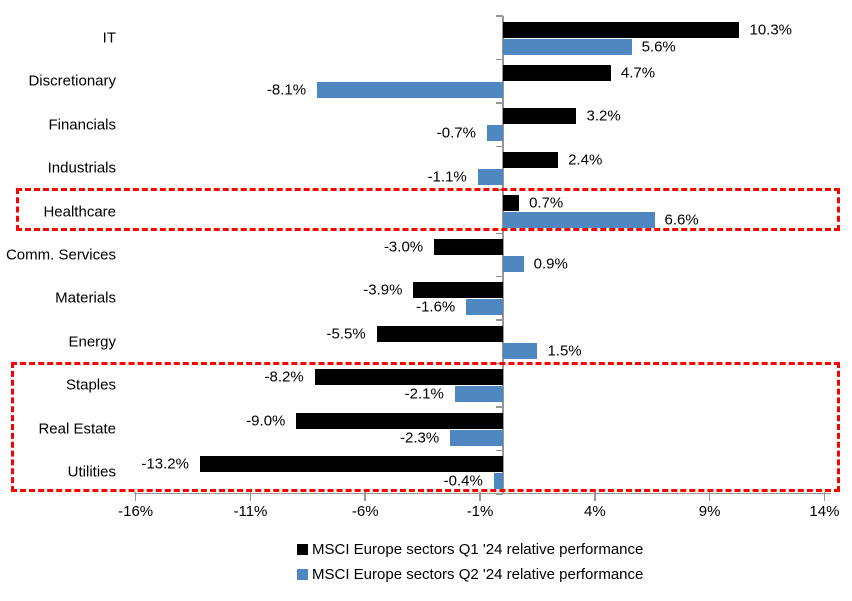 Image resolution: width=852 pixels, height=601 pixels. What do you see at coordinates (511, 203) in the screenshot?
I see `bar-q1-healthcare` at bounding box center [511, 203].